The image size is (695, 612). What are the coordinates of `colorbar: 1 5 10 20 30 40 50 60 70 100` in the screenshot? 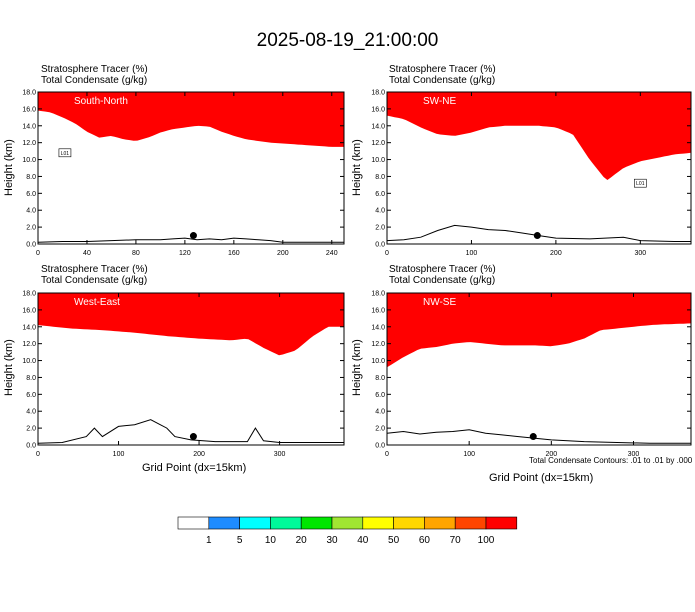 It's located at (347, 531).